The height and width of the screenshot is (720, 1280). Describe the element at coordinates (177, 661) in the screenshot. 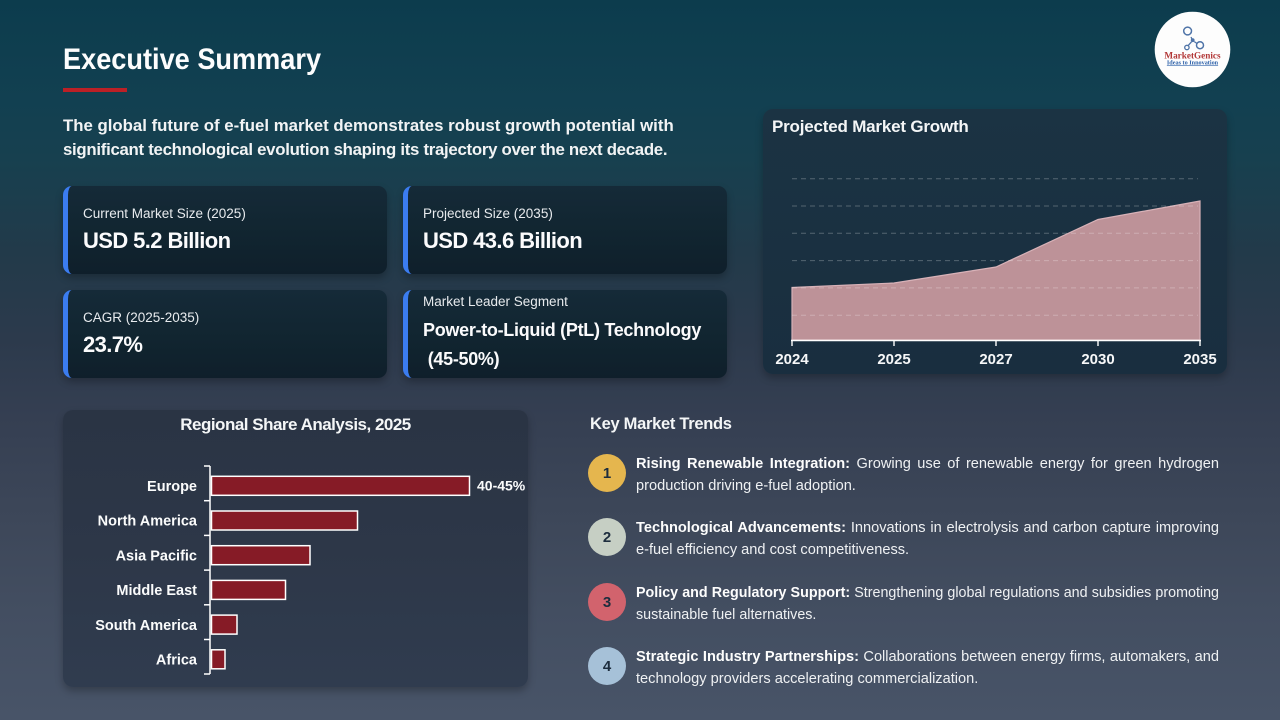

I see `svg-text: Africa` at that location.